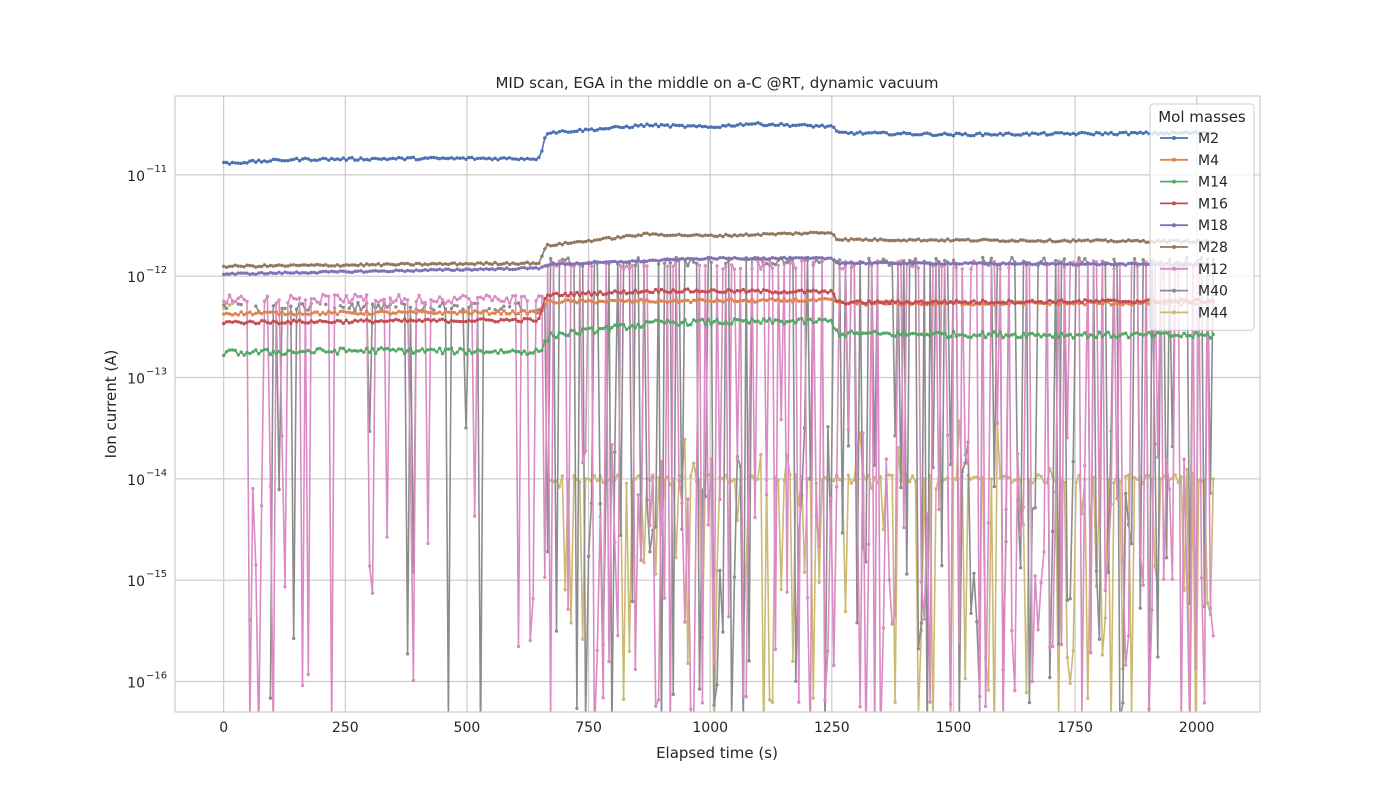 Image resolution: width=1400 pixels, height=800 pixels. Describe the element at coordinates (1213, 204) in the screenshot. I see `legend-label: M16` at that location.